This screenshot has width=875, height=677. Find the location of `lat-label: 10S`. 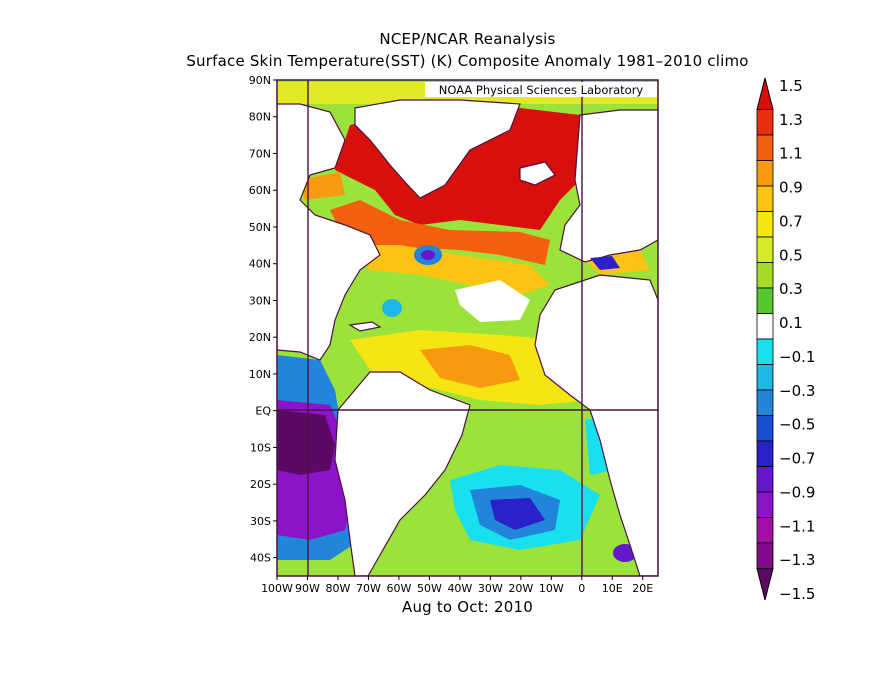

lat-label: 10S is located at coordinates (260, 447).